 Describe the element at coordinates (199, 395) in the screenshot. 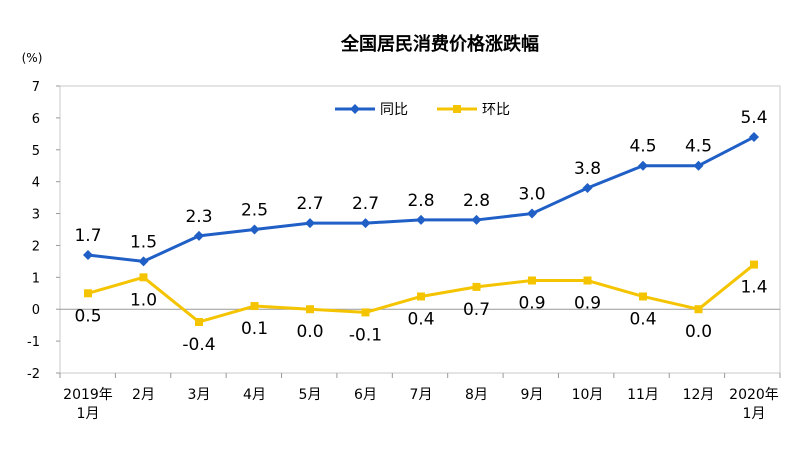

I see `x-tick-label: 3月` at that location.